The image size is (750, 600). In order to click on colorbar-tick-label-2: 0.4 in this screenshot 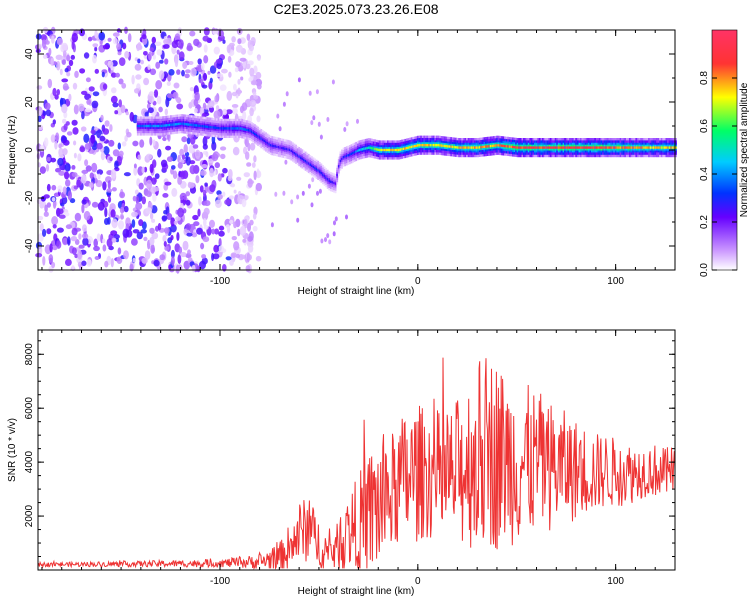, I will do `click(704, 174)`.